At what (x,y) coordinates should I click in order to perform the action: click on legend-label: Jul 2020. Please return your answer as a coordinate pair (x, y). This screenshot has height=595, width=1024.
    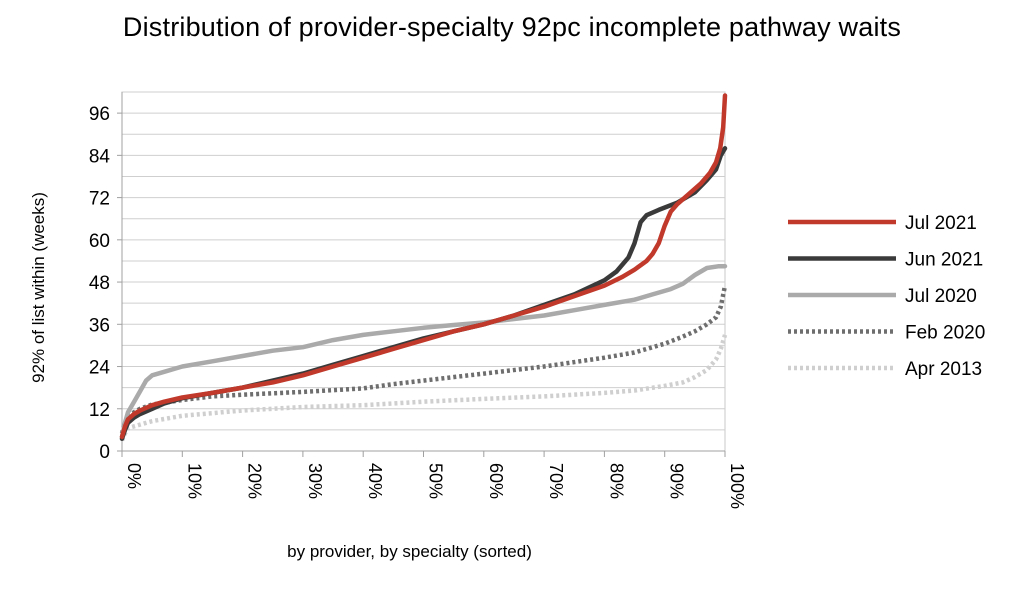
    Looking at the image, I should click on (941, 296).